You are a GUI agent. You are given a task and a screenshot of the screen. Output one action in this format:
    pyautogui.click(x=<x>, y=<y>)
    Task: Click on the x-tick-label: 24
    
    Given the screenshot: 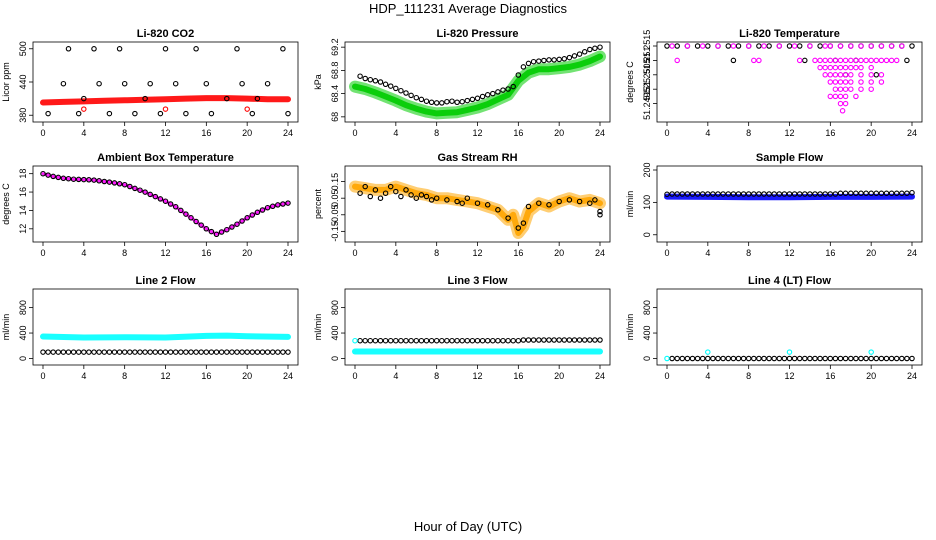 What is the action you would take?
    pyautogui.click(x=288, y=253)
    